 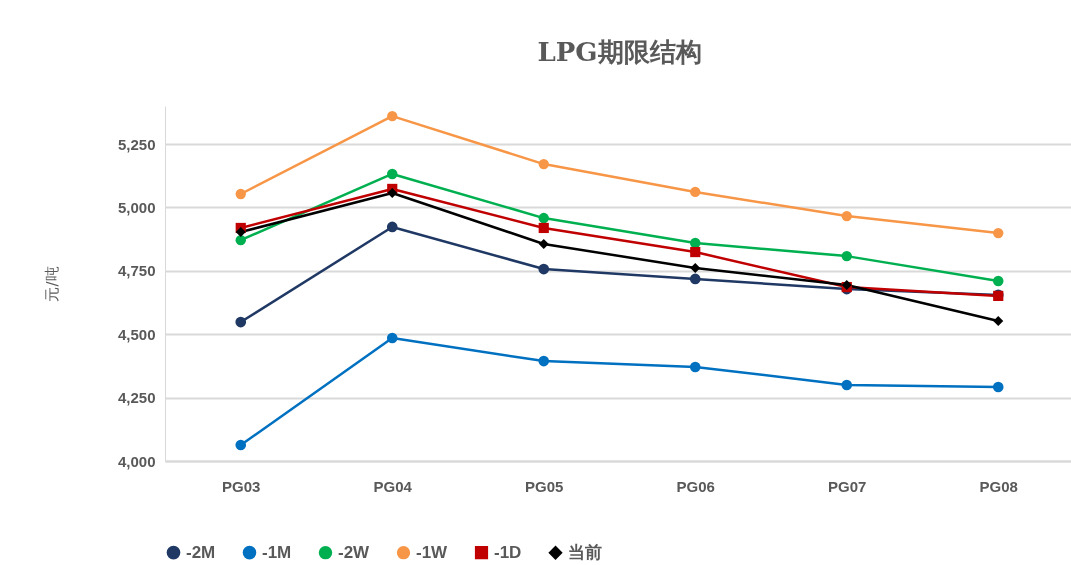 I want to click on x-tick-label: PG08, so click(x=998, y=486).